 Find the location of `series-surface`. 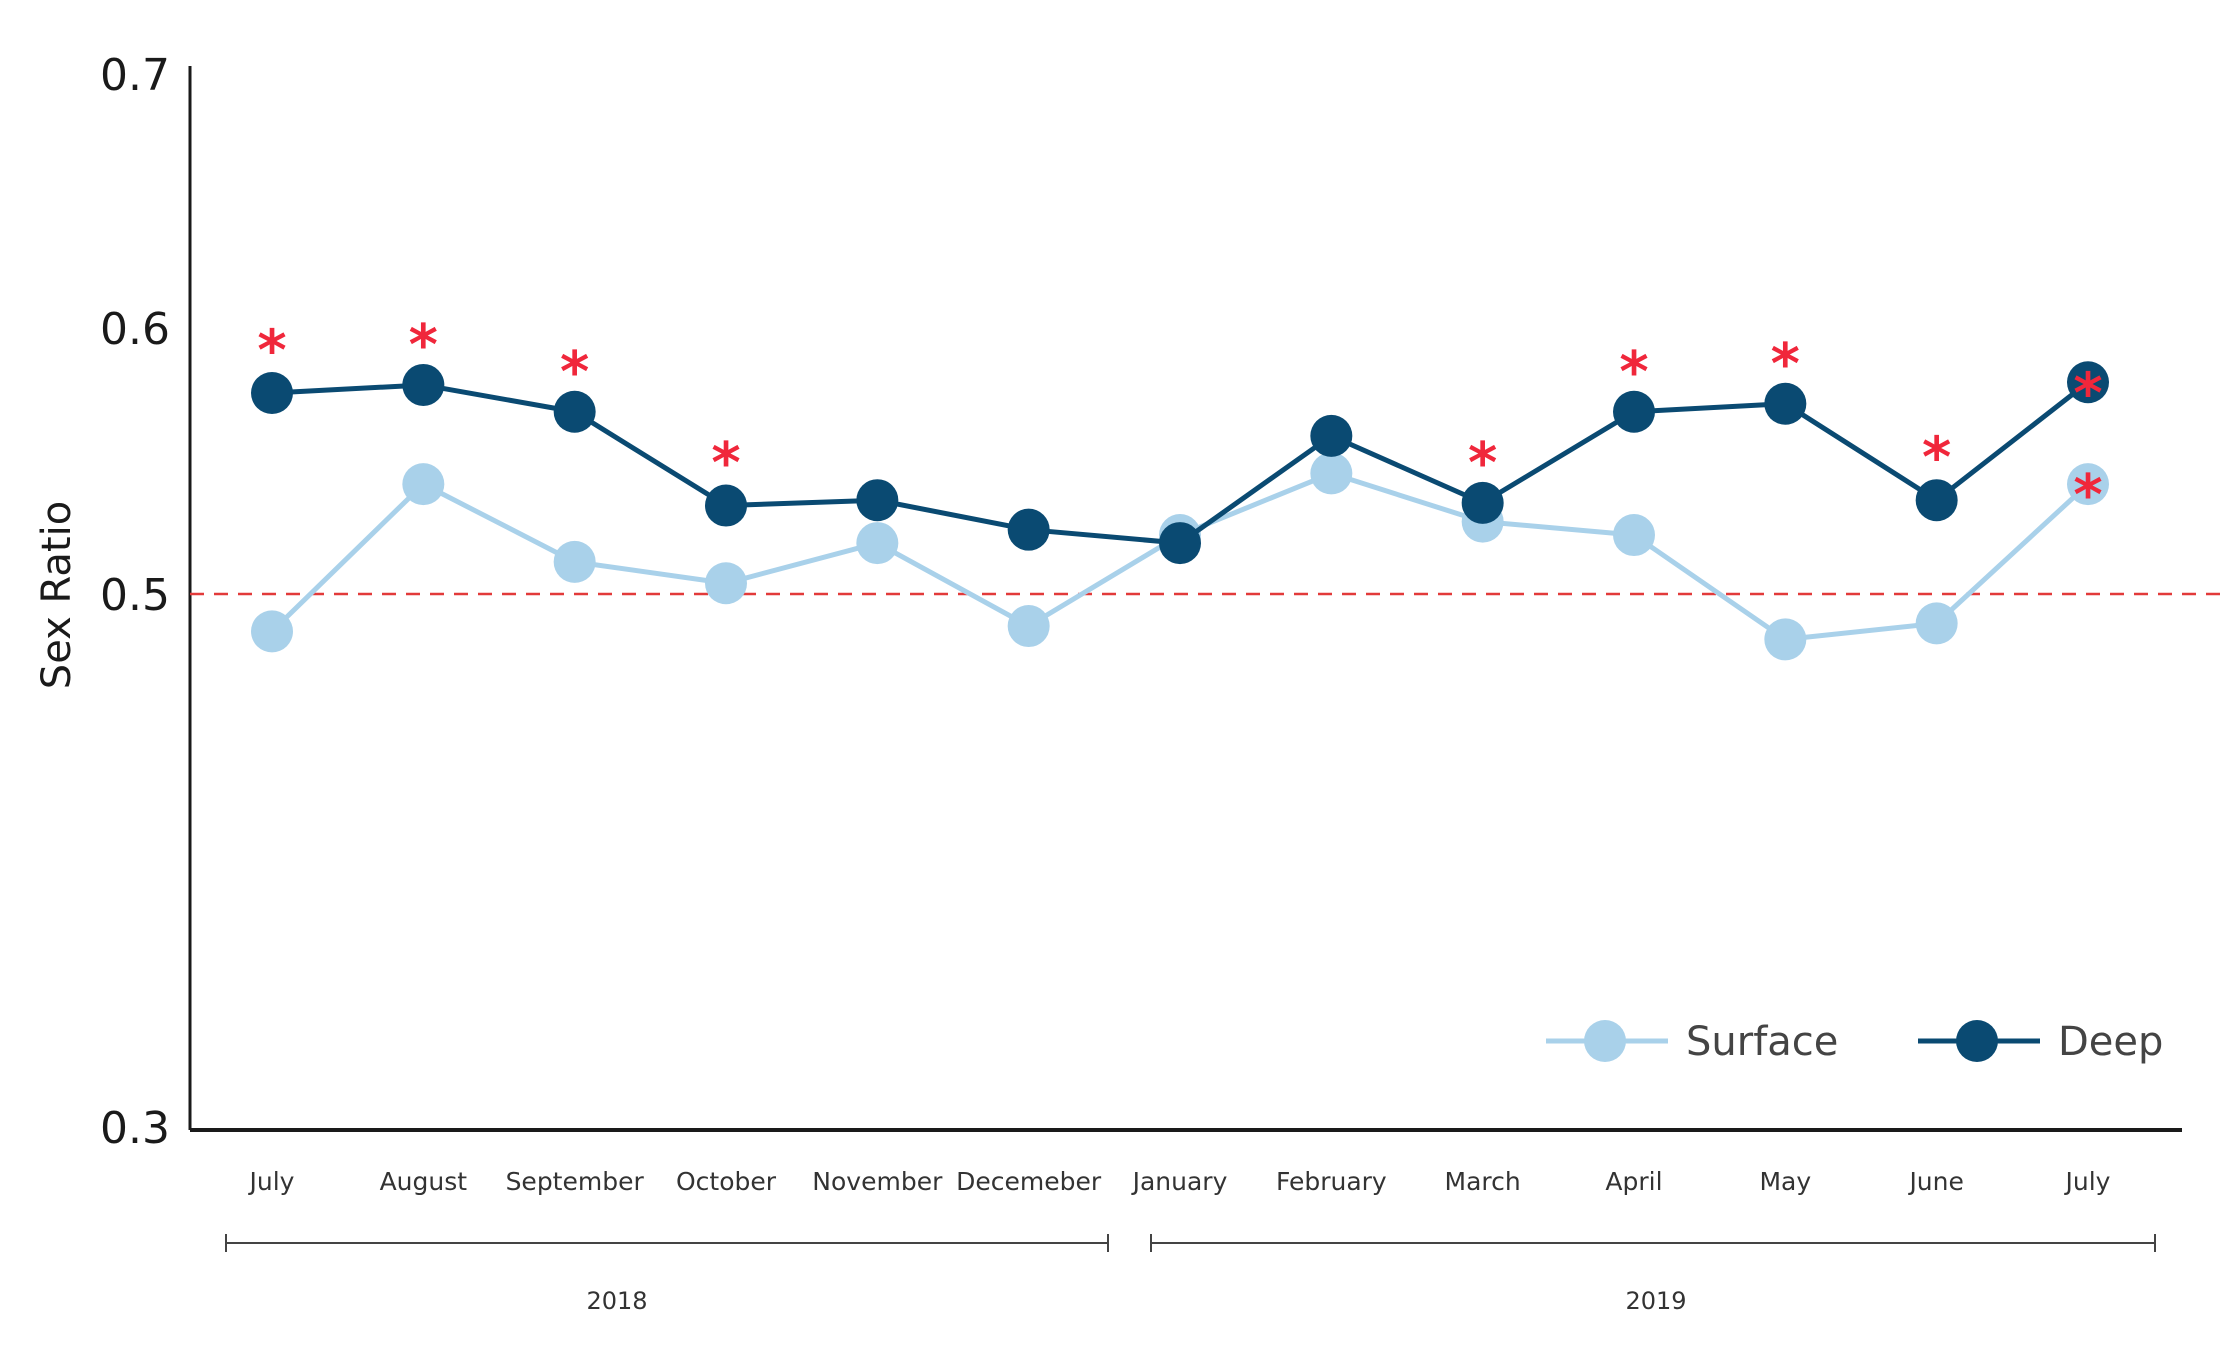

series-surface is located at coordinates (1180, 556).